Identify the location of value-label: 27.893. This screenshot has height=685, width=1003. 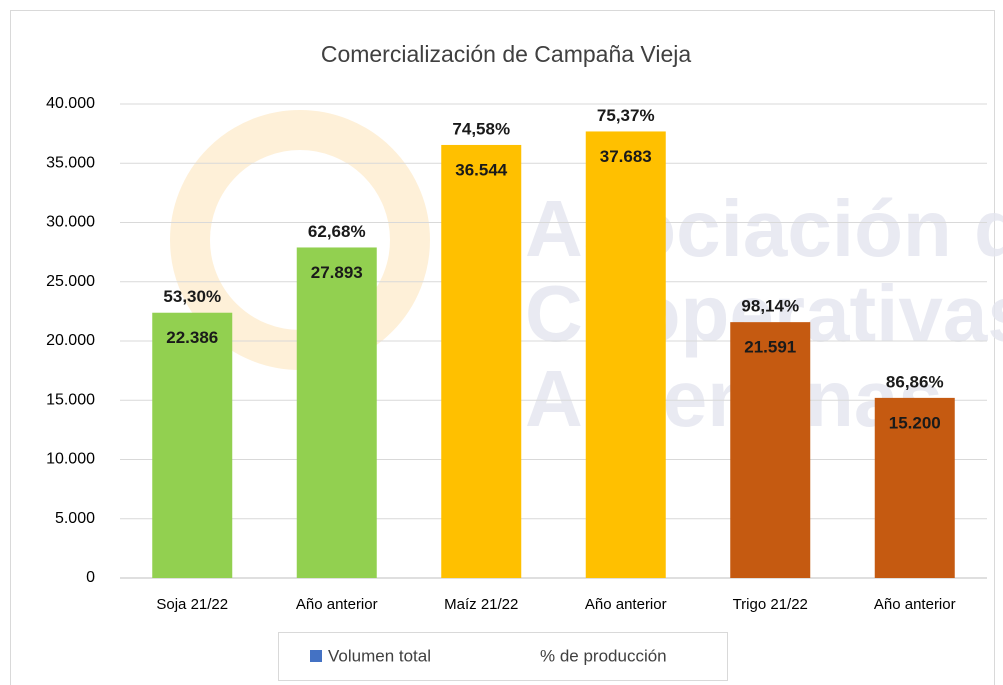
(337, 272).